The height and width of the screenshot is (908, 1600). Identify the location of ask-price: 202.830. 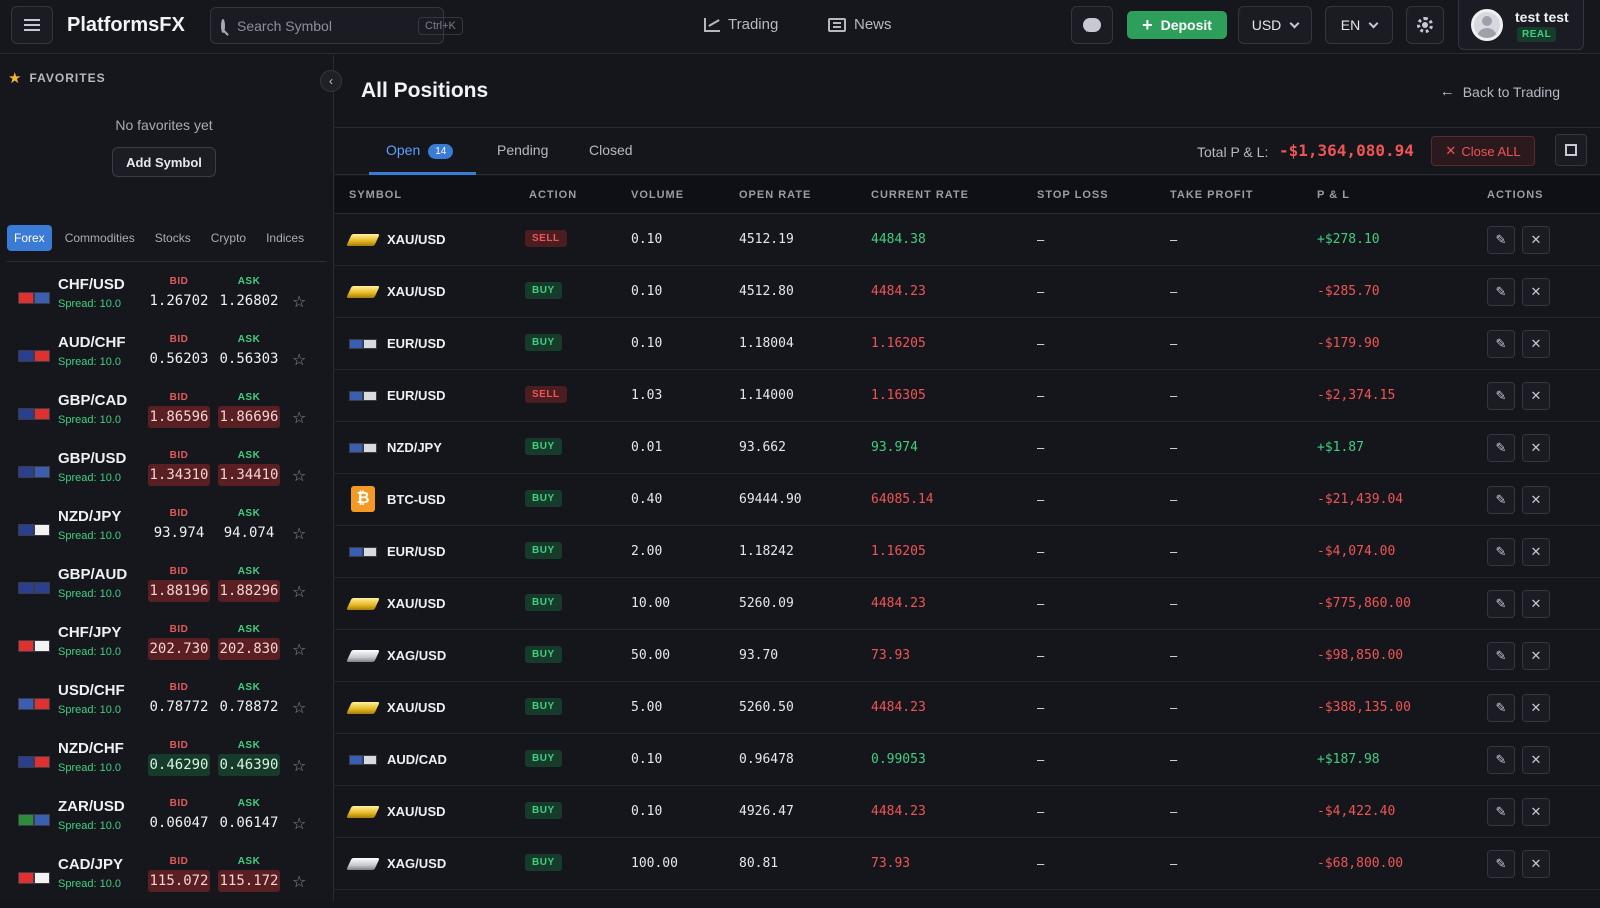
(249, 649).